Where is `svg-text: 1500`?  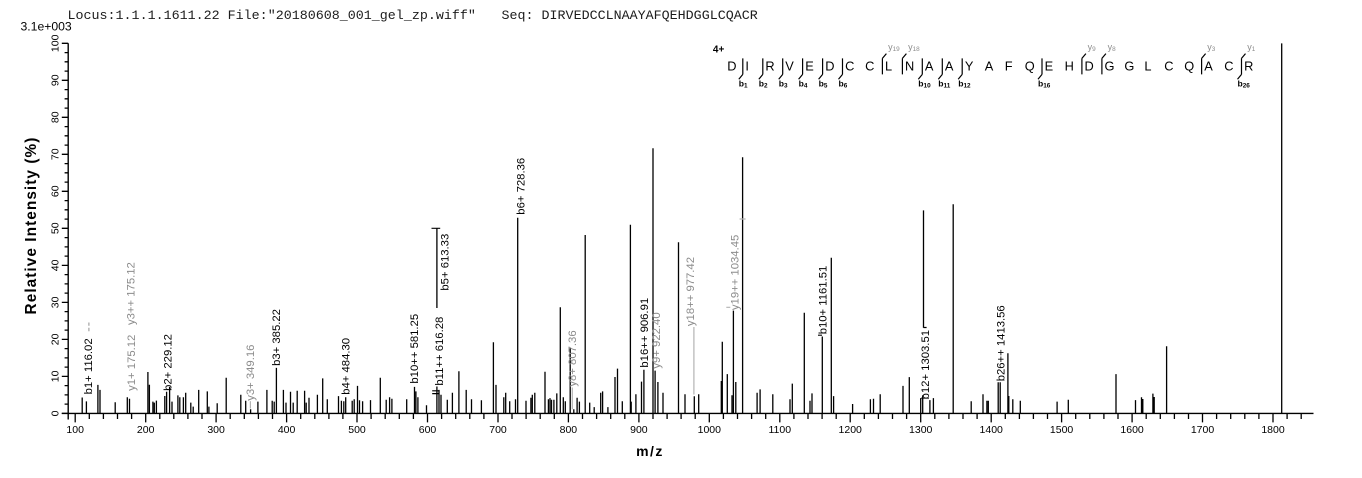
svg-text: 1500 is located at coordinates (1062, 430).